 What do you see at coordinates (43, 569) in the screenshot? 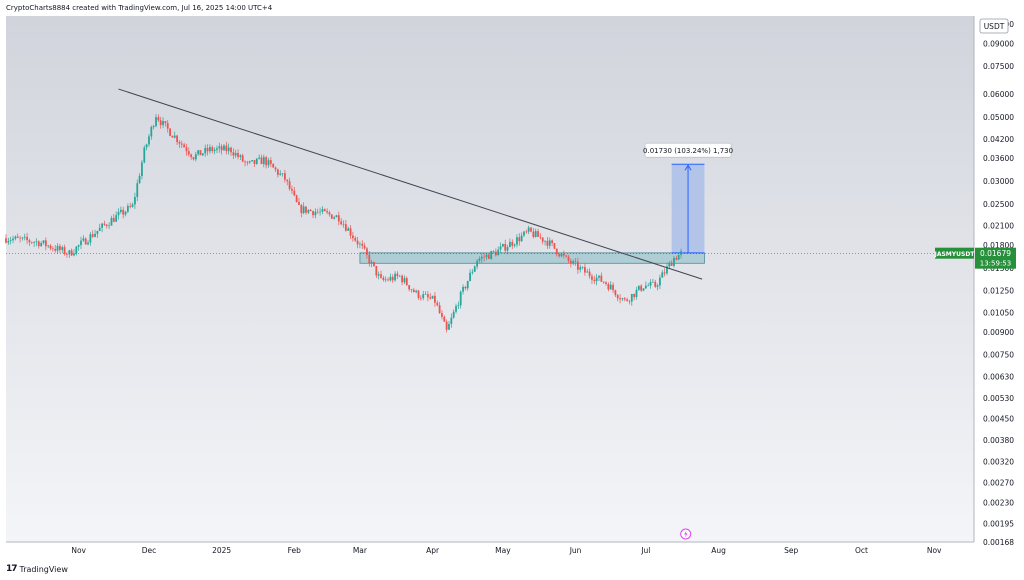
I see `footer-brand-text: TradingView` at bounding box center [43, 569].